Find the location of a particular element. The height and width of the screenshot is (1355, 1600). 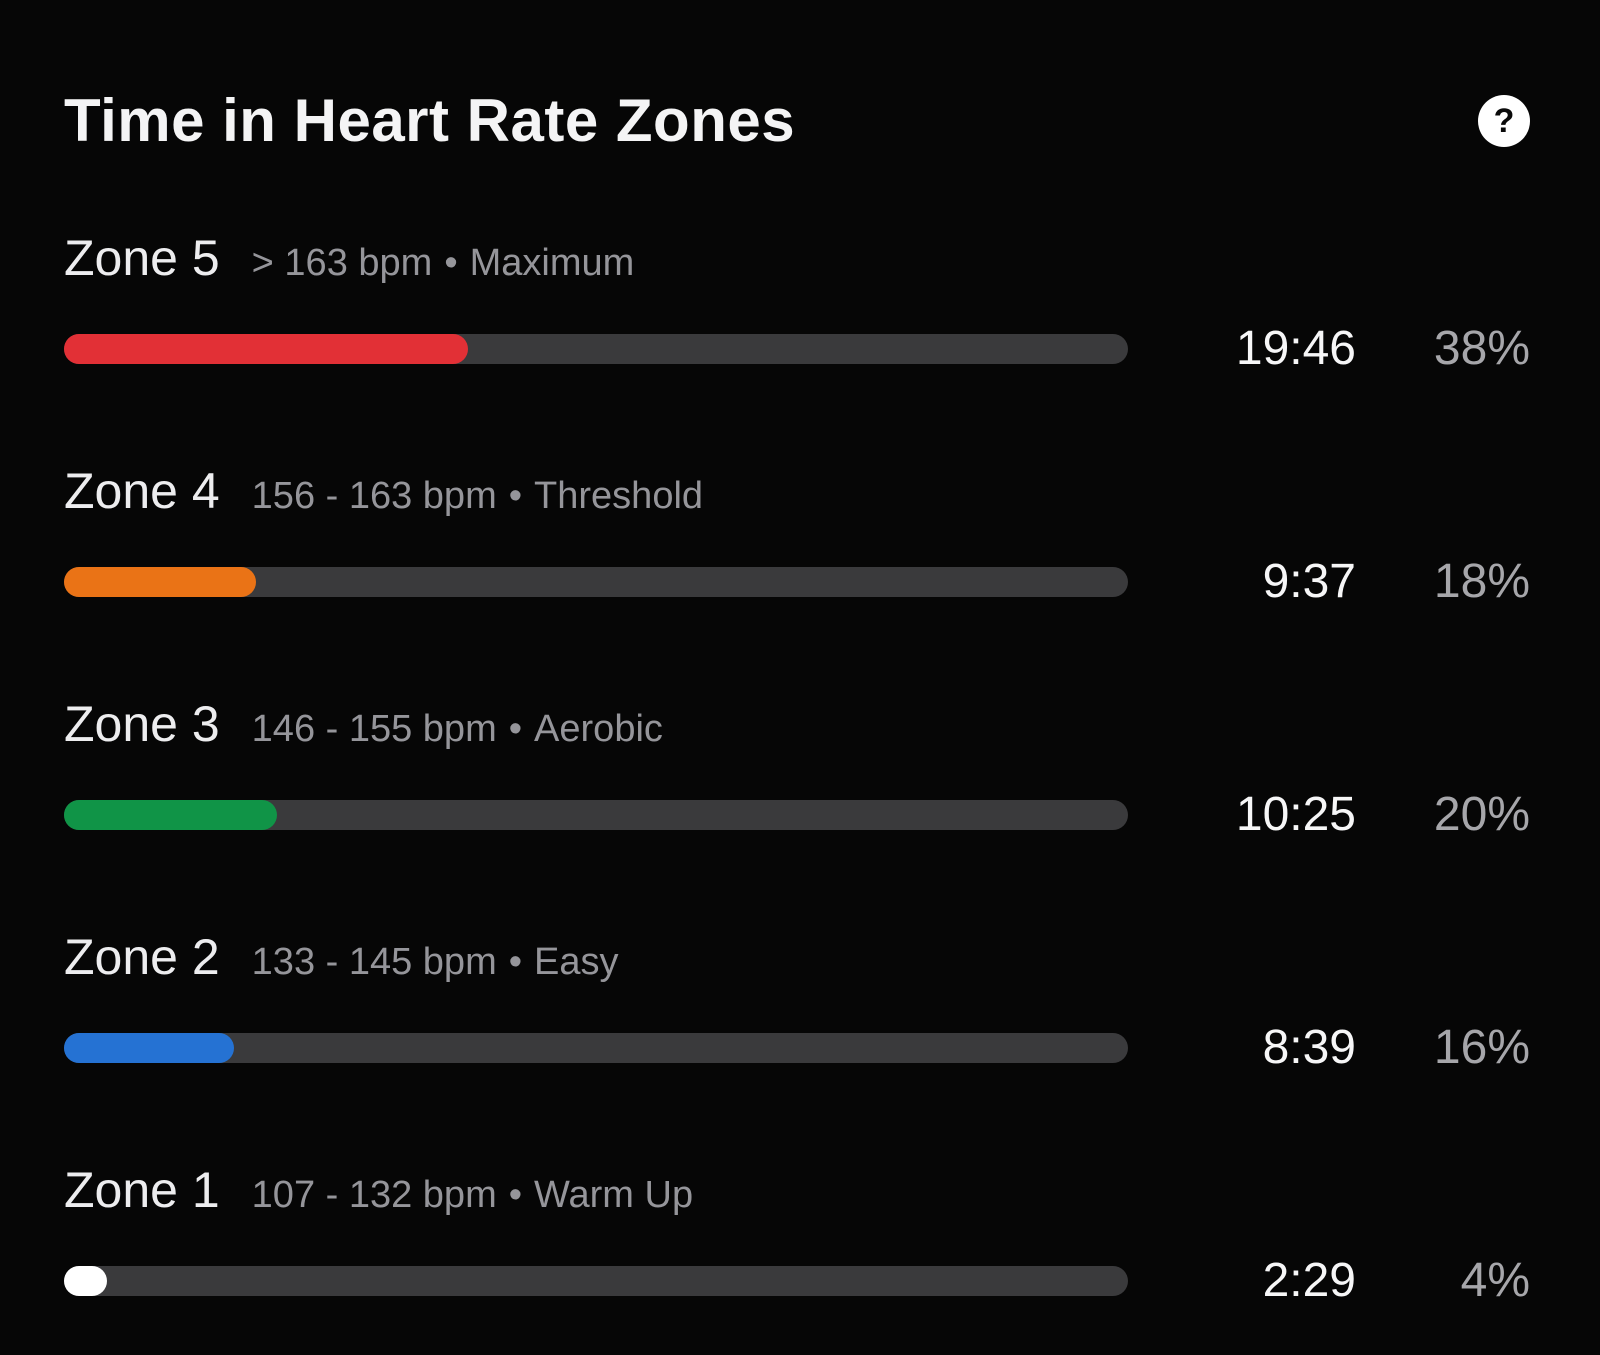

zone-5-percent: 38% is located at coordinates (1481, 348).